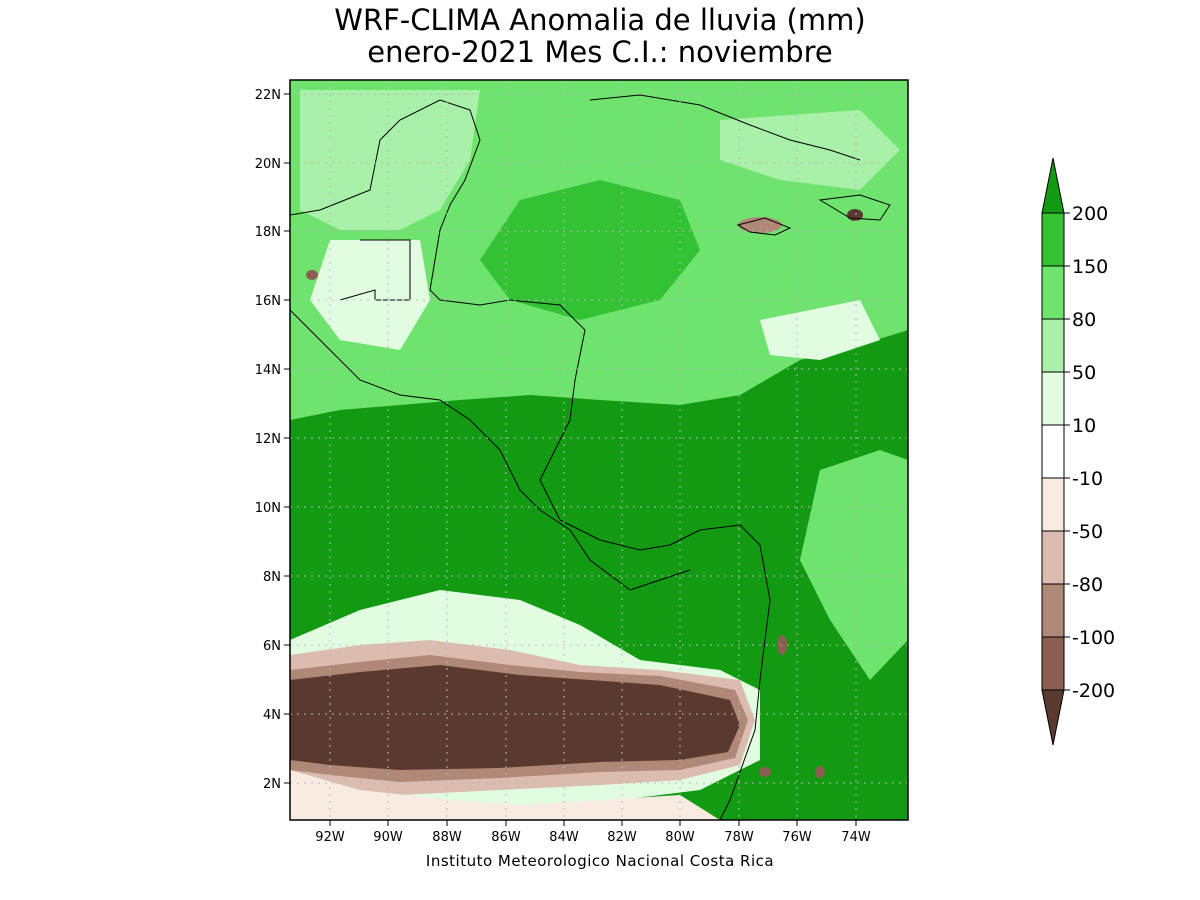 The height and width of the screenshot is (900, 1200). Describe the element at coordinates (447, 837) in the screenshot. I see `lon-label: 88W` at that location.